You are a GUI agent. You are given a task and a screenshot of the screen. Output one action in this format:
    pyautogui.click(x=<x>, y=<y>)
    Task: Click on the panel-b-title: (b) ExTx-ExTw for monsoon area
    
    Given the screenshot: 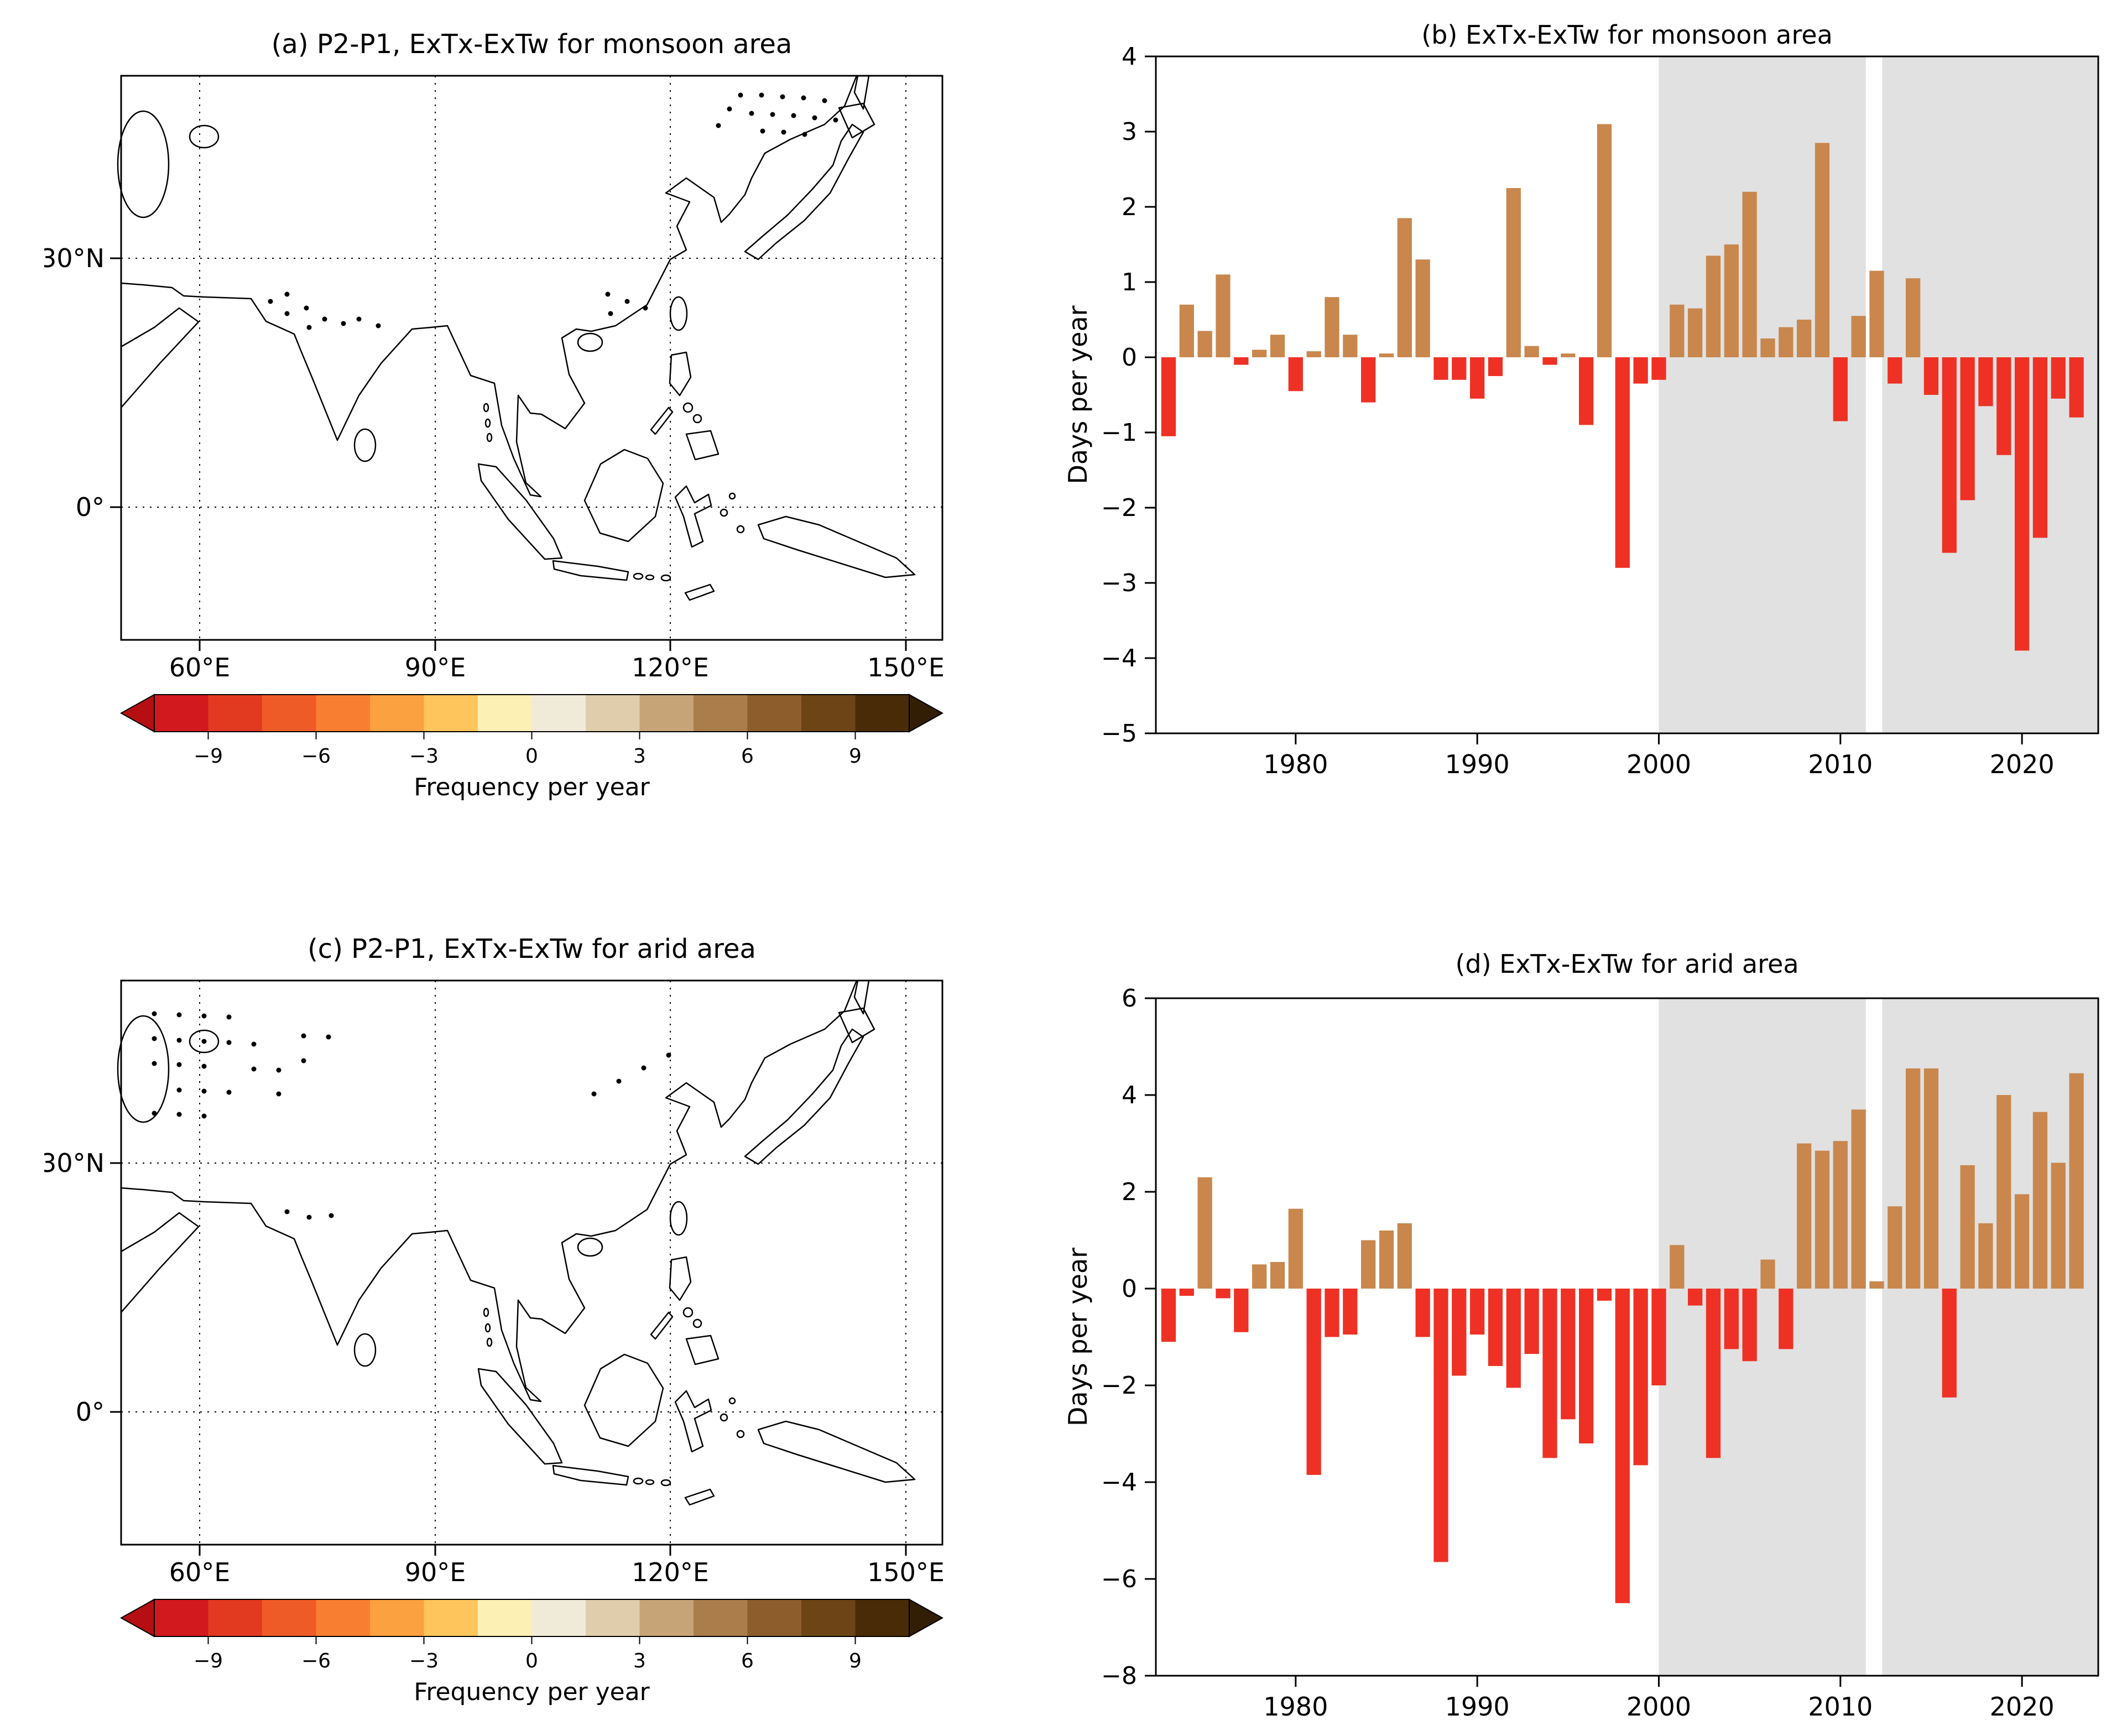 What is the action you would take?
    pyautogui.click(x=1627, y=35)
    